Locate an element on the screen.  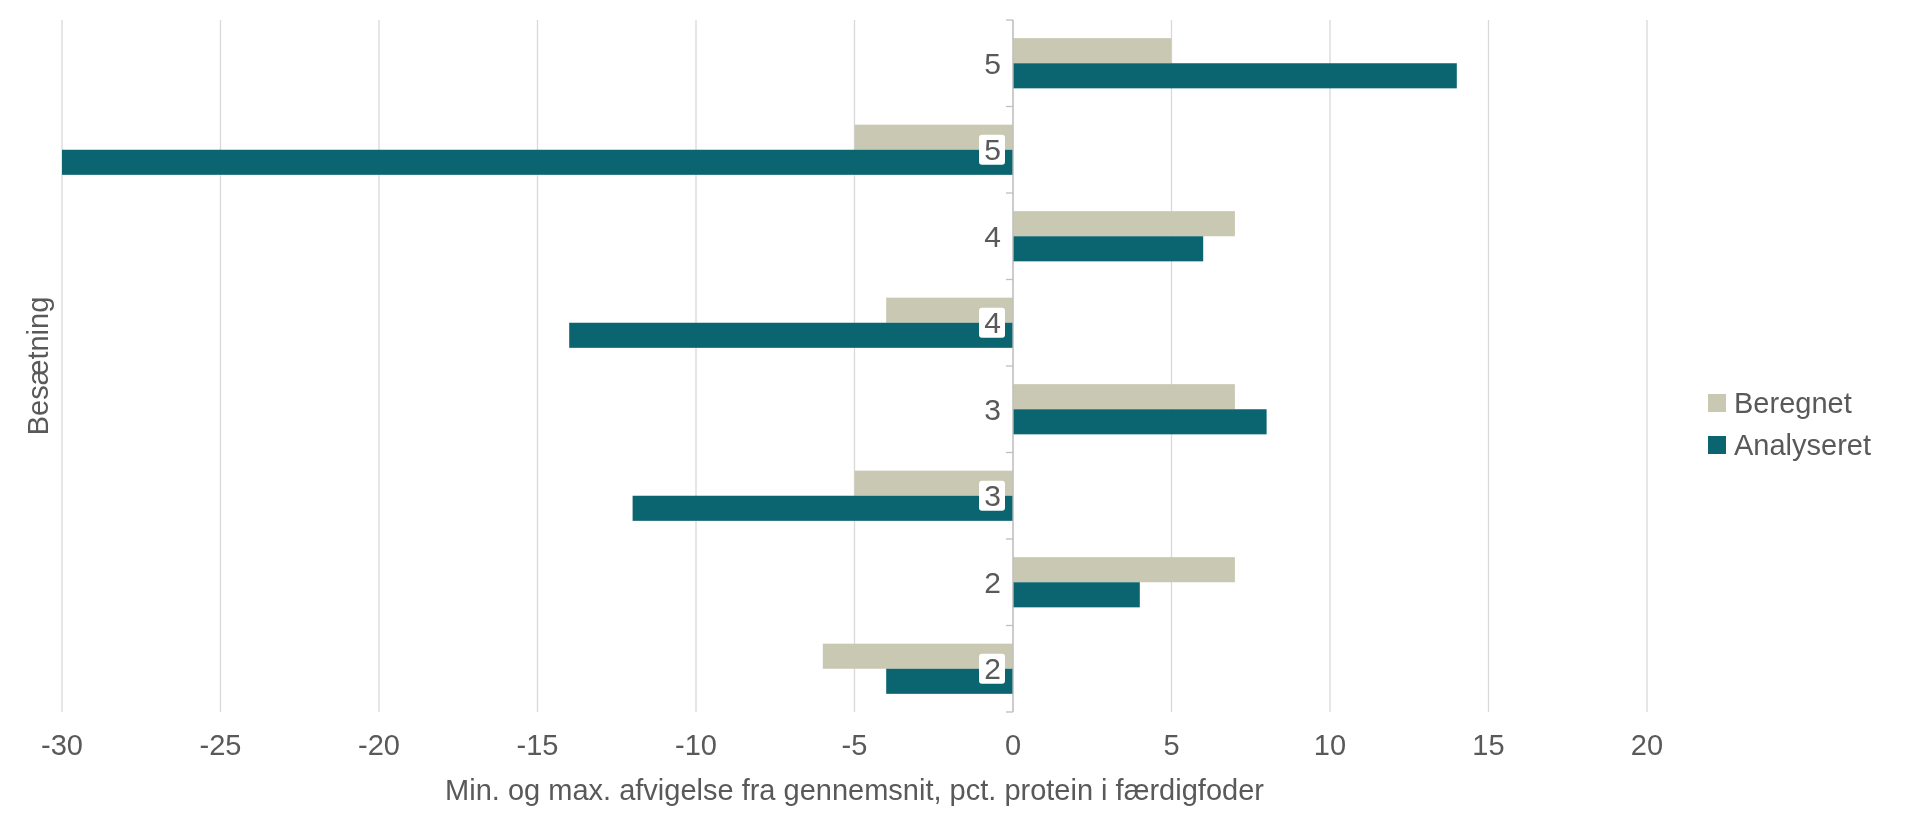
x-tick-label: 15 is located at coordinates (1488, 745).